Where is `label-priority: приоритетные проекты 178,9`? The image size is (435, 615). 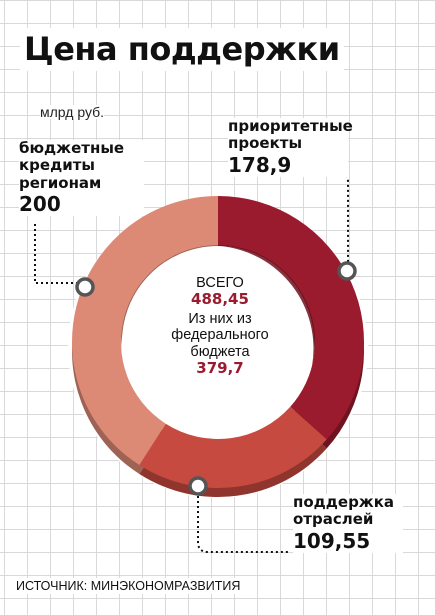 label-priority: приоритетные проекты 178,9 is located at coordinates (290, 147).